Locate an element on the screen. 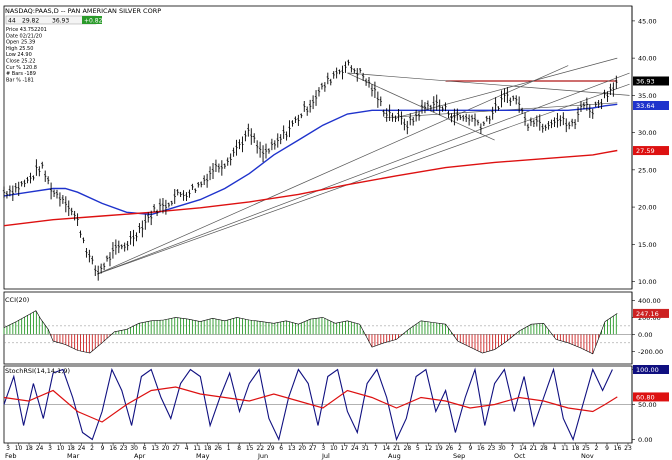  x-tick-label: 24 is located at coordinates (82, 448).